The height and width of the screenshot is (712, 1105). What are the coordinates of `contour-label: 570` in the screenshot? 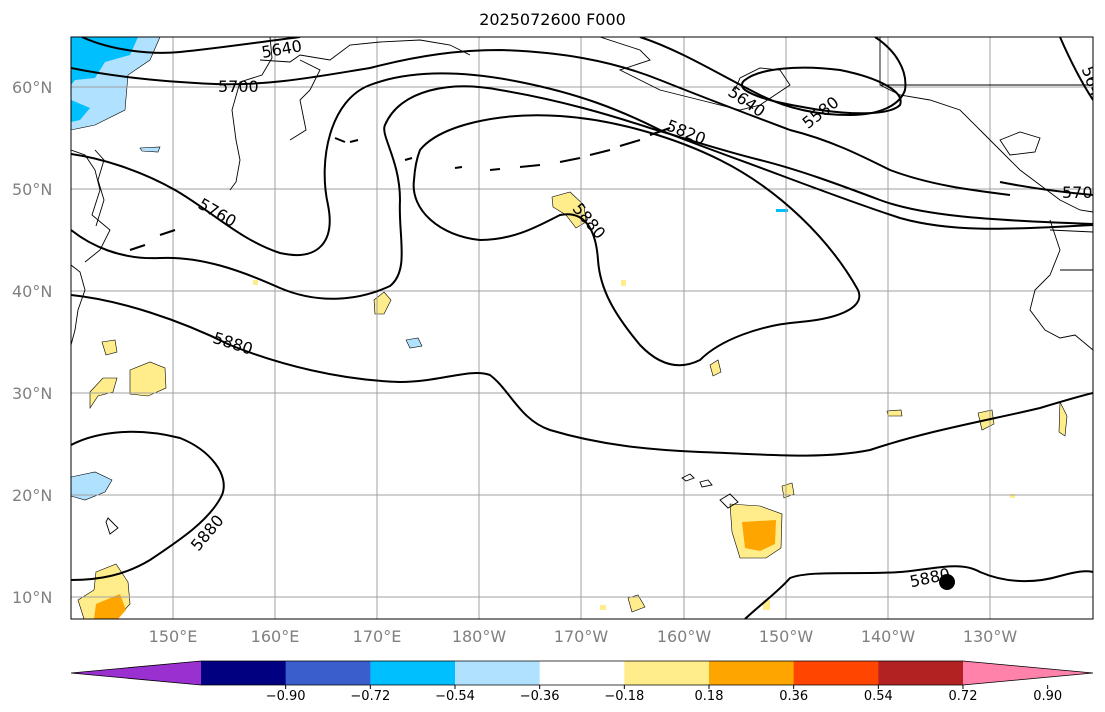 It's located at (1077, 192).